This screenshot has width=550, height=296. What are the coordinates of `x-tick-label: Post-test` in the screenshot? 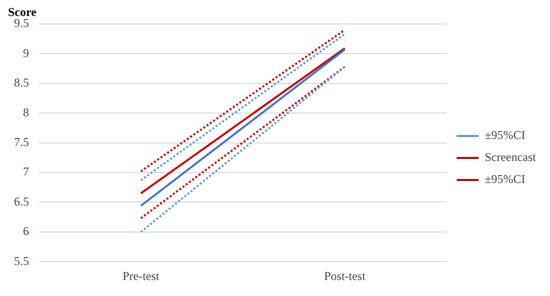 It's located at (345, 275).